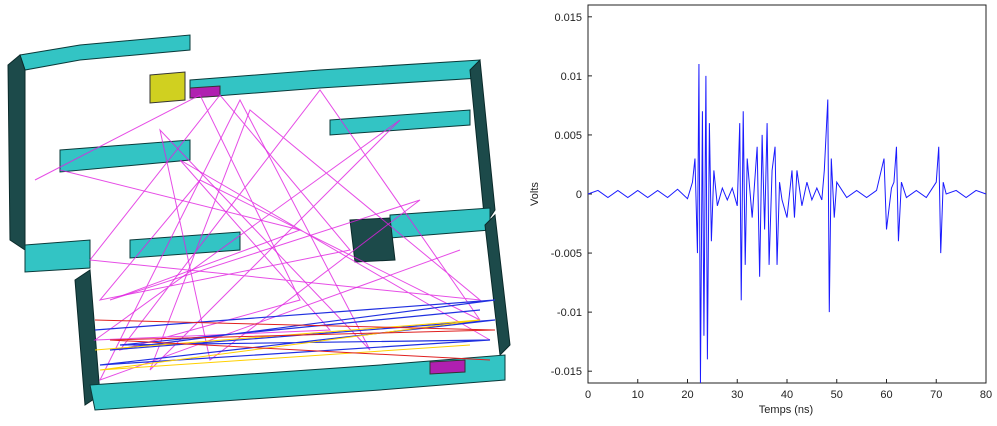 The width and height of the screenshot is (997, 426). Describe the element at coordinates (568, 18) in the screenshot. I see `y-tick-label: 0.015` at that location.